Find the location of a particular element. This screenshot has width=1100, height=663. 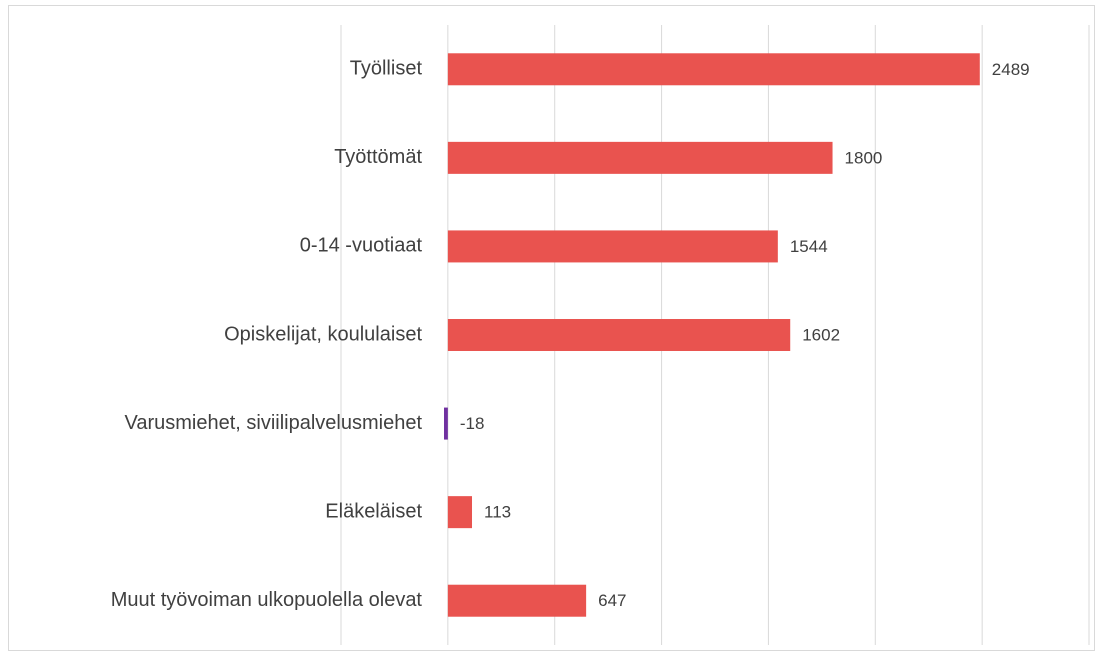

y-tick-label: Työttömät is located at coordinates (378, 157).